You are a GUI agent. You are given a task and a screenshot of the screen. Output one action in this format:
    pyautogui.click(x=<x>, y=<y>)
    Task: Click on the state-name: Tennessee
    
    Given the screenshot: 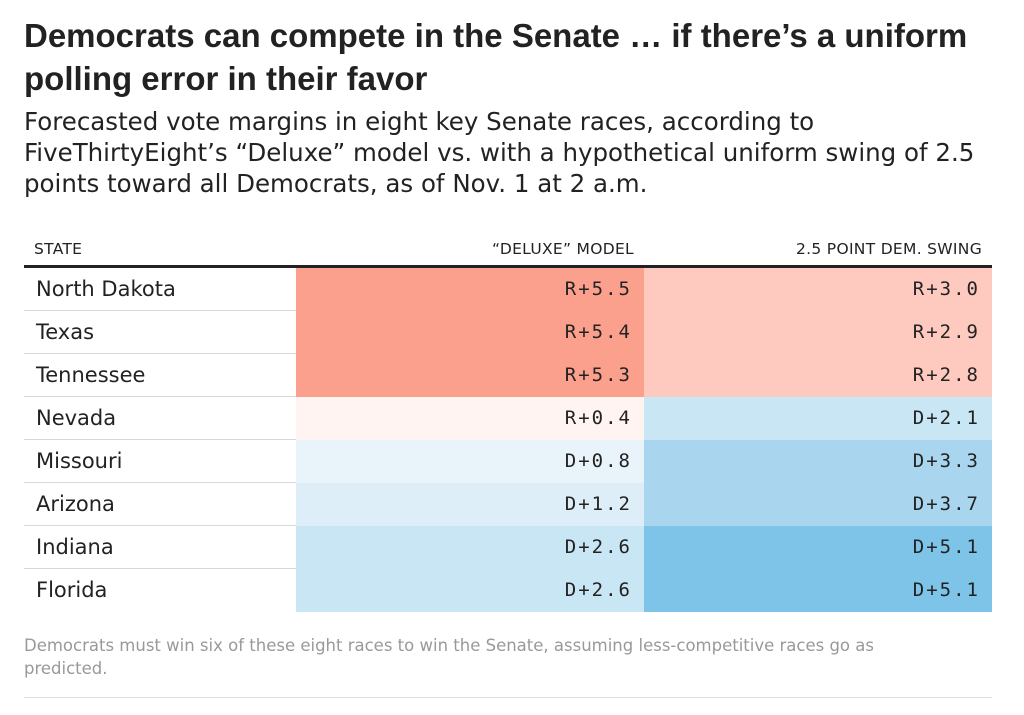 What is the action you would take?
    pyautogui.click(x=91, y=375)
    